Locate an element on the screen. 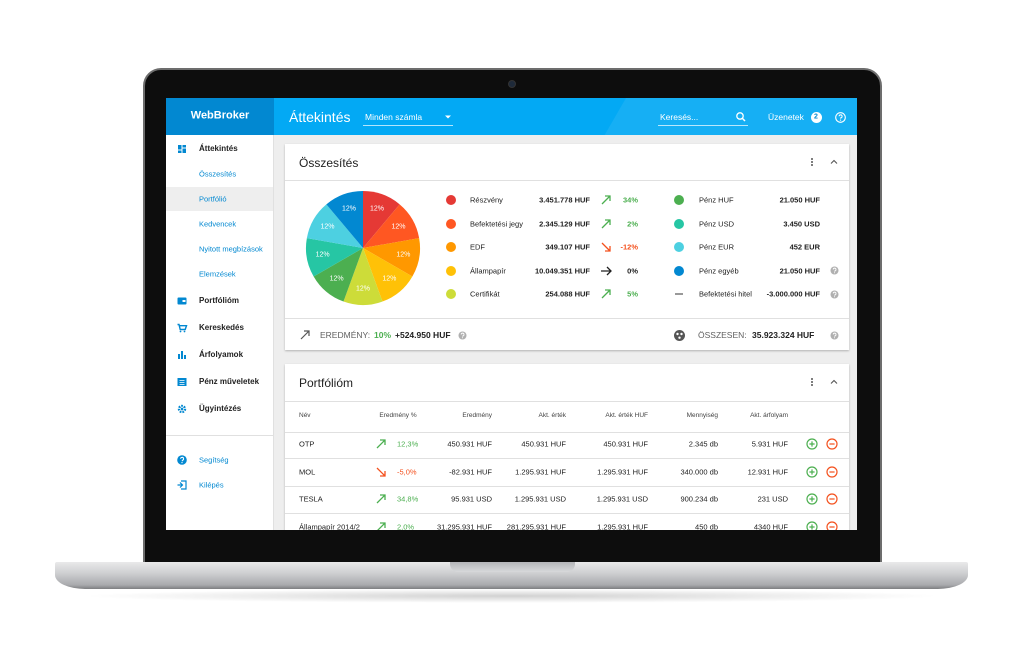 The width and height of the screenshot is (1024, 669). cell: 5.931 HUF is located at coordinates (769, 444).